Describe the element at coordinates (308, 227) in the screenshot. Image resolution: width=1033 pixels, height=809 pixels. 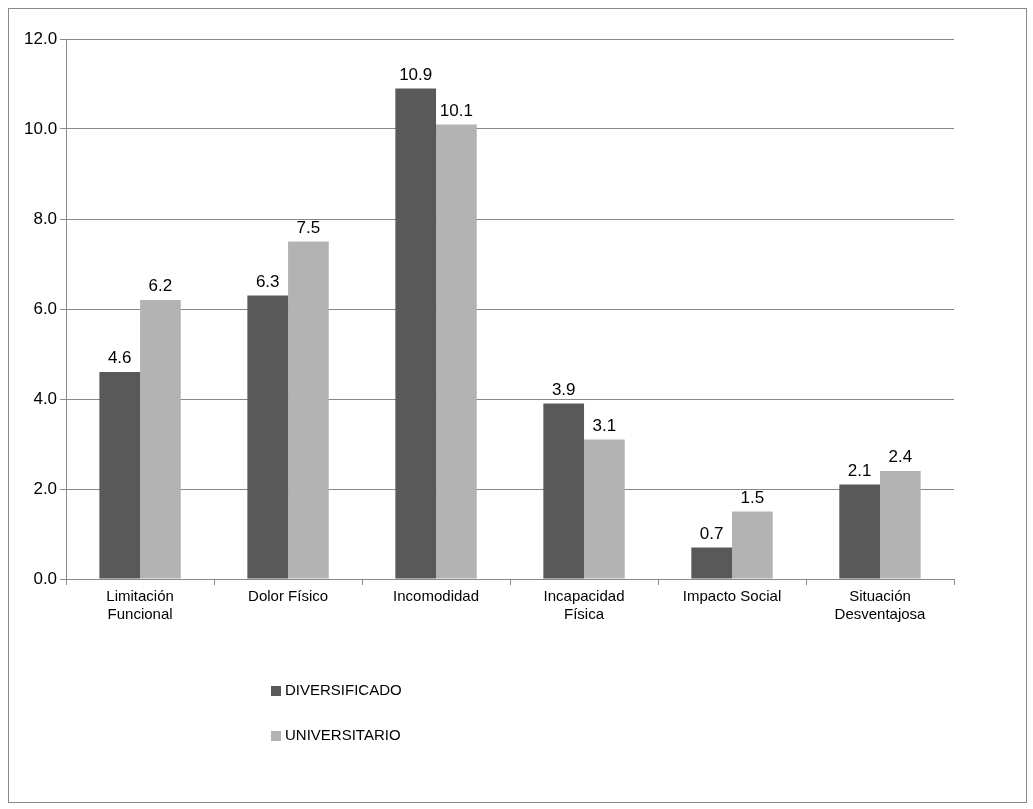
I see `data-label: 7.5` at that location.